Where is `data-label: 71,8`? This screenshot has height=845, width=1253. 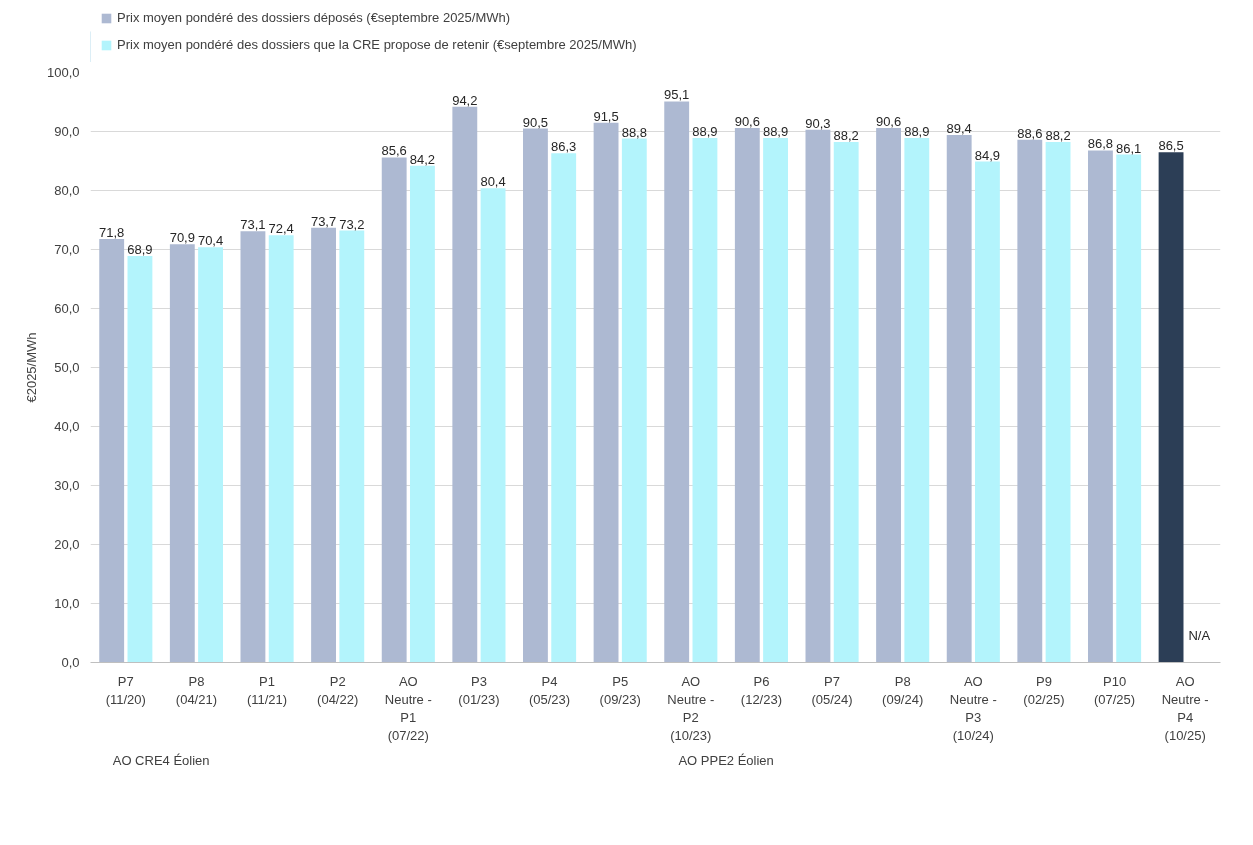
data-label: 71,8 is located at coordinates (112, 232).